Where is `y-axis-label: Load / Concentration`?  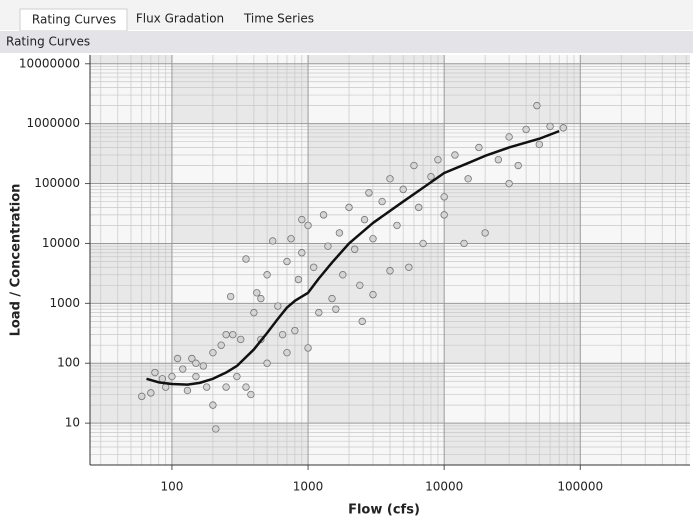
y-axis-label: Load / Concentration is located at coordinates (16, 260).